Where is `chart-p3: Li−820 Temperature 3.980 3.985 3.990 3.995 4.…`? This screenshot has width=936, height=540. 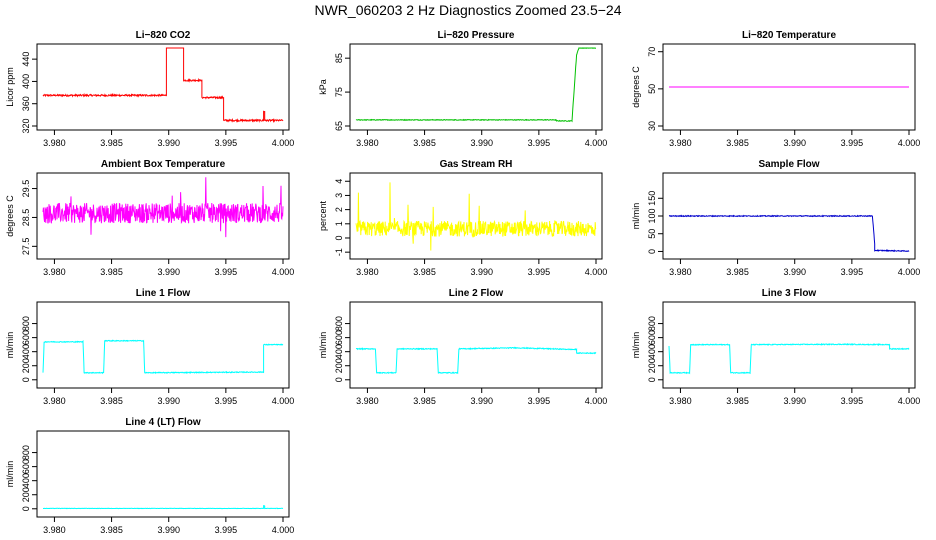
chart-p3: Li−820 Temperature 3.980 3.985 3.990 3.995 4.… is located at coordinates (775, 89).